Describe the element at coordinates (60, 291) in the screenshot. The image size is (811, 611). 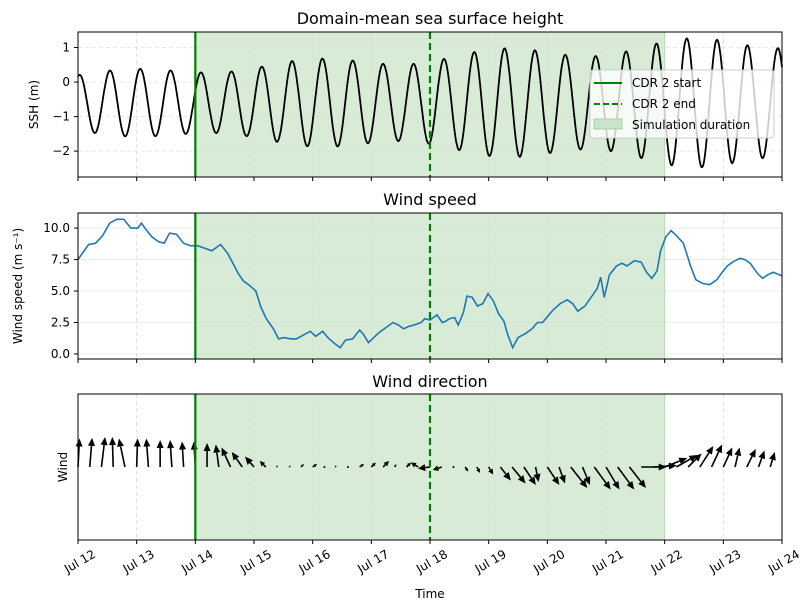
I see `y-tick-label: 5.0` at that location.